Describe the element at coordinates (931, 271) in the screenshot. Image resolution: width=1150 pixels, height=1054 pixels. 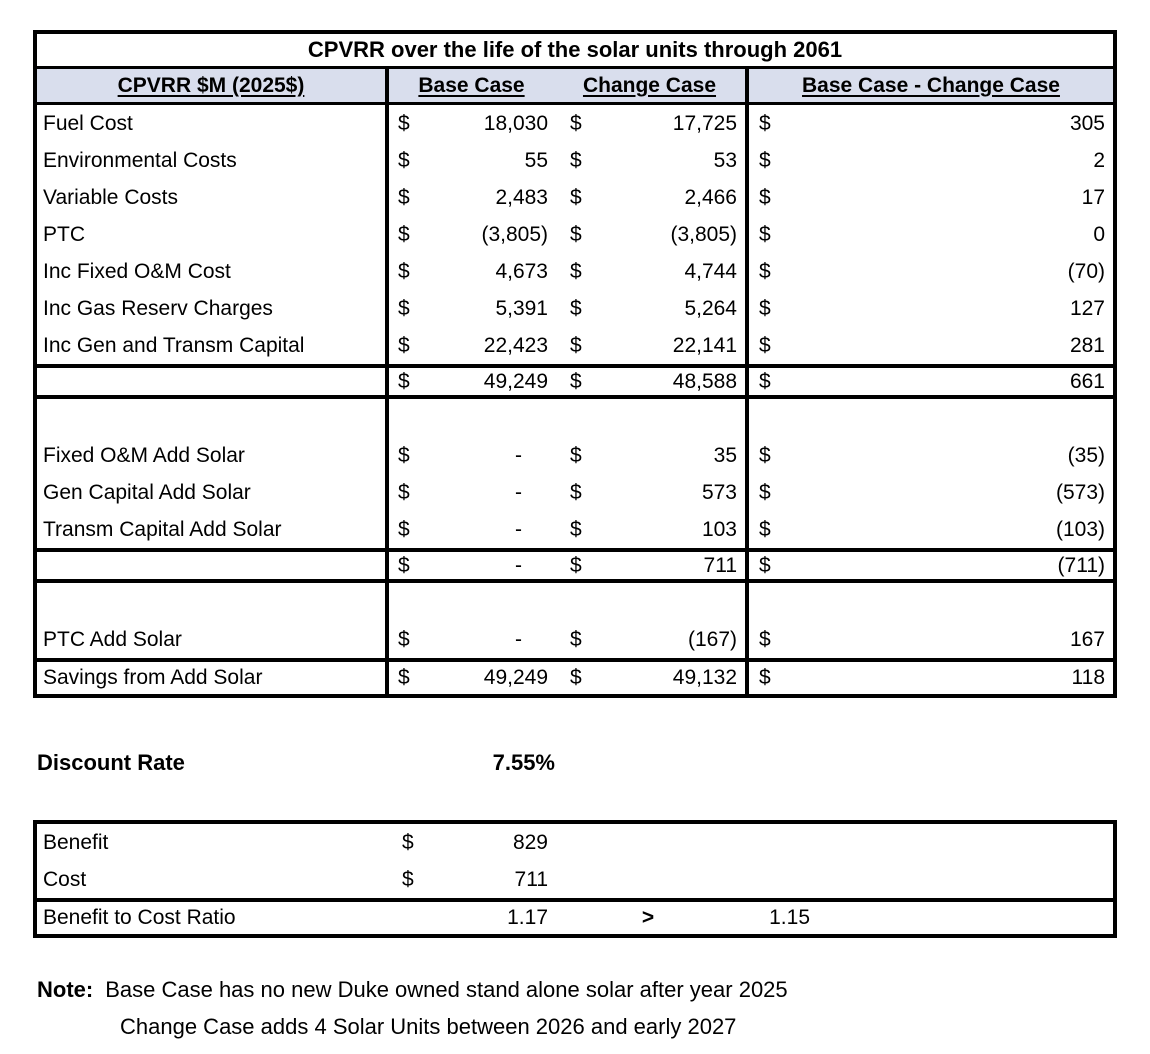
I see `diff-cell: $ (70)` at that location.